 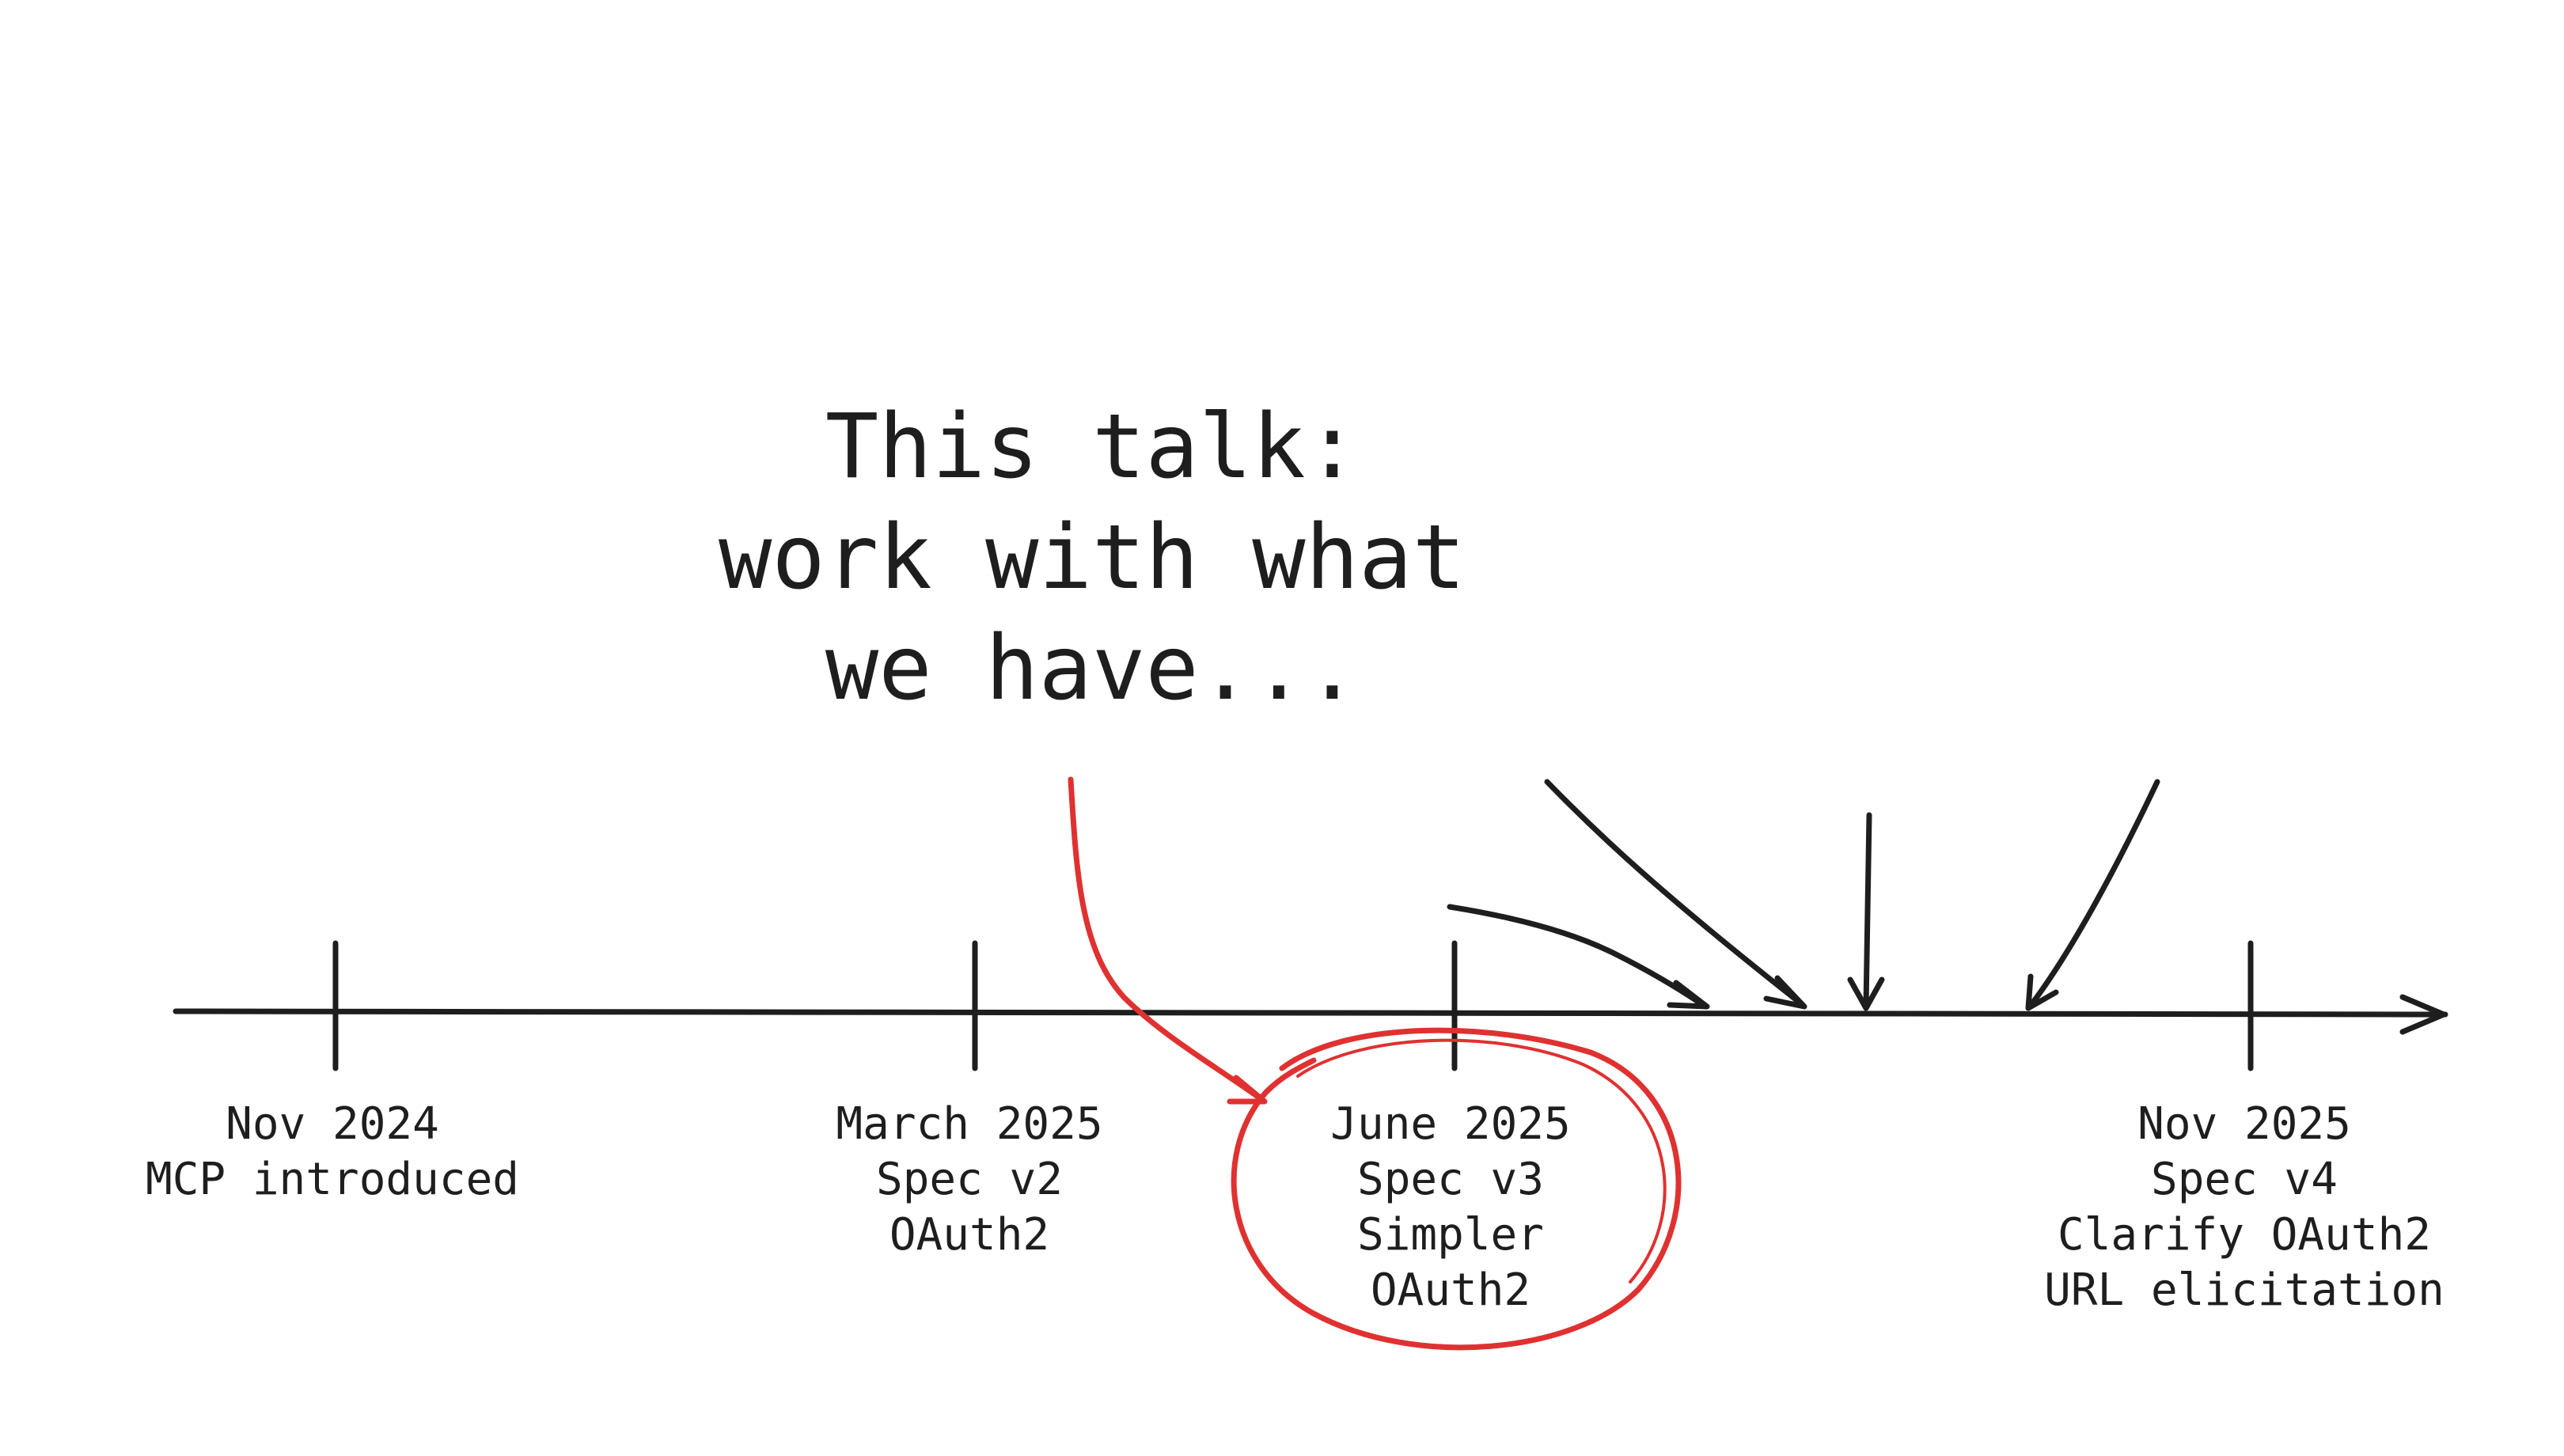 What do you see at coordinates (969, 1124) in the screenshot?
I see `milestone-date: March 2025` at bounding box center [969, 1124].